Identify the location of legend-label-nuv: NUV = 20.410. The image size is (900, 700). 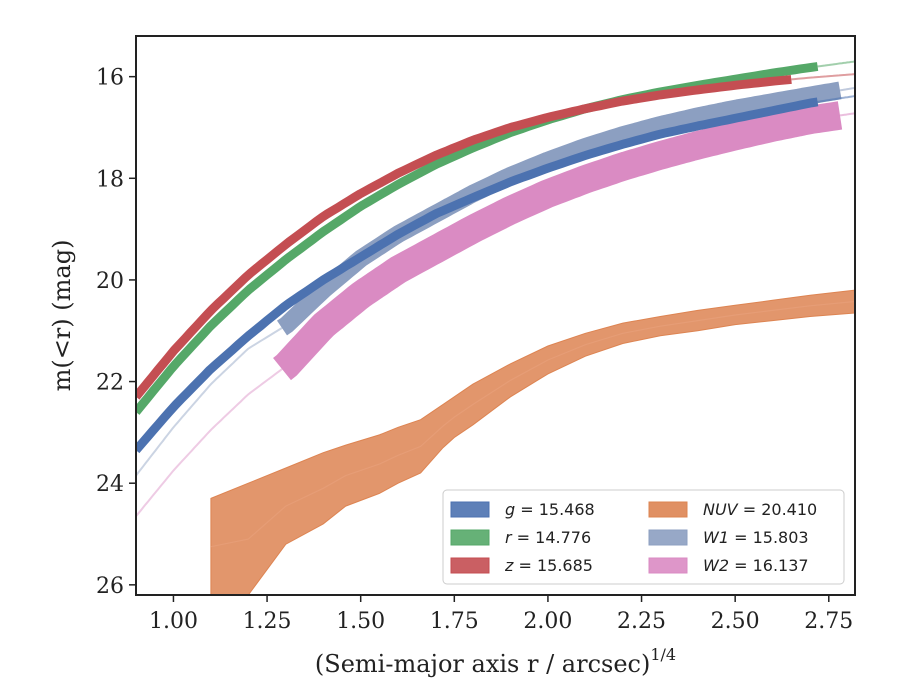
(760, 509).